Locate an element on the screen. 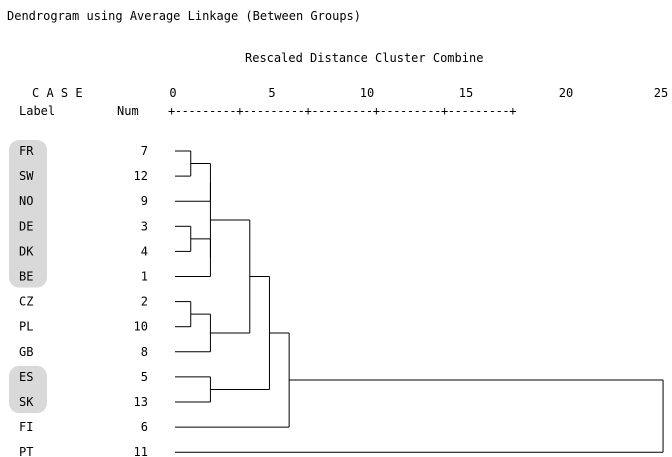 The height and width of the screenshot is (457, 672). tick-label: 25 is located at coordinates (661, 93).